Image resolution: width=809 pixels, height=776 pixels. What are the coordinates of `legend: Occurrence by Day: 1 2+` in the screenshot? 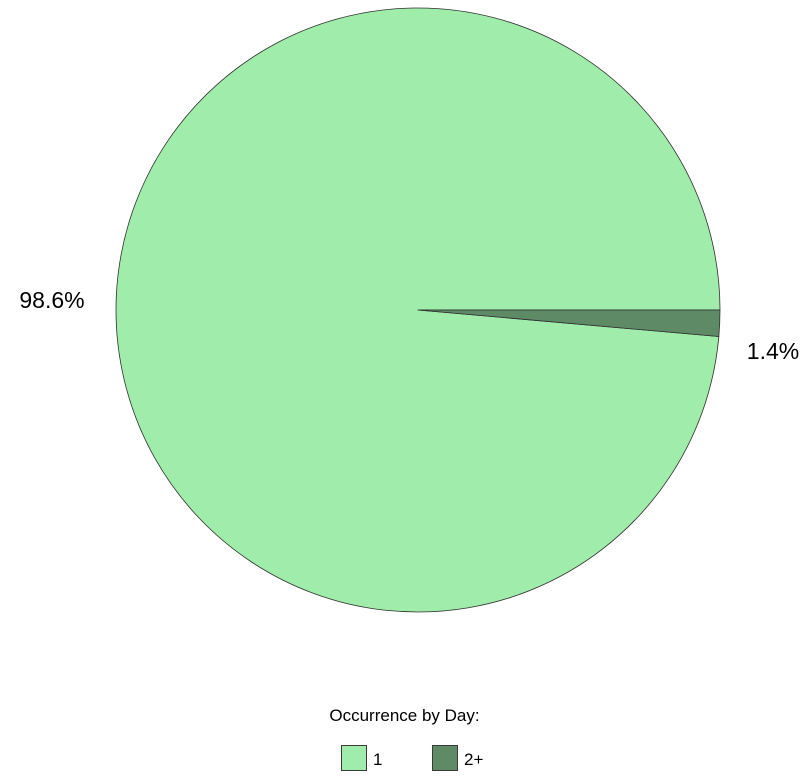 It's located at (404, 738).